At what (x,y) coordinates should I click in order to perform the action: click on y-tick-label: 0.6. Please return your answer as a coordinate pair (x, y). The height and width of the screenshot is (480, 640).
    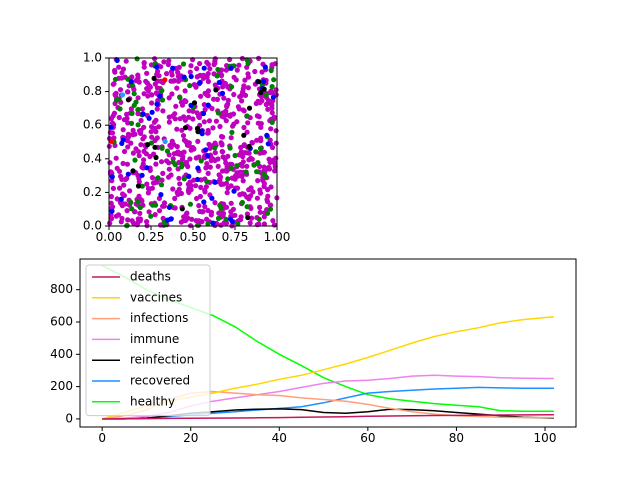
    Looking at the image, I should click on (92, 125).